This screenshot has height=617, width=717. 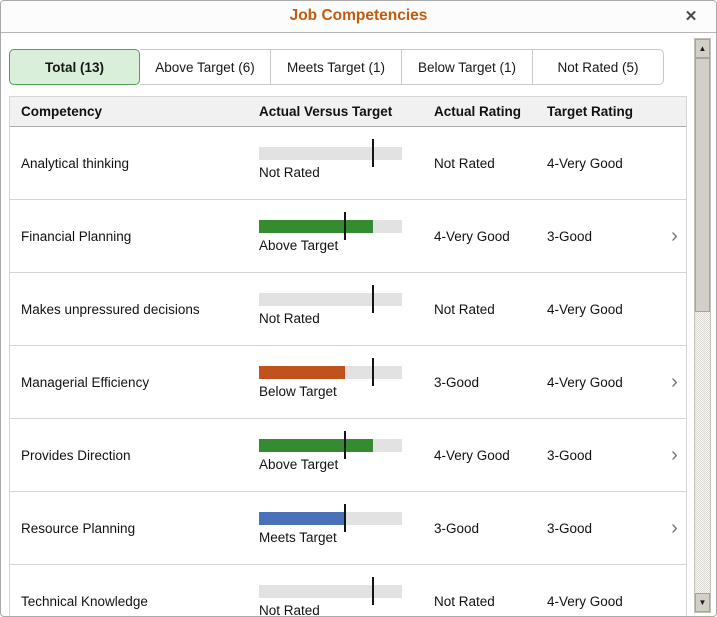 I want to click on modal-title: Job Competencies, so click(x=358, y=15).